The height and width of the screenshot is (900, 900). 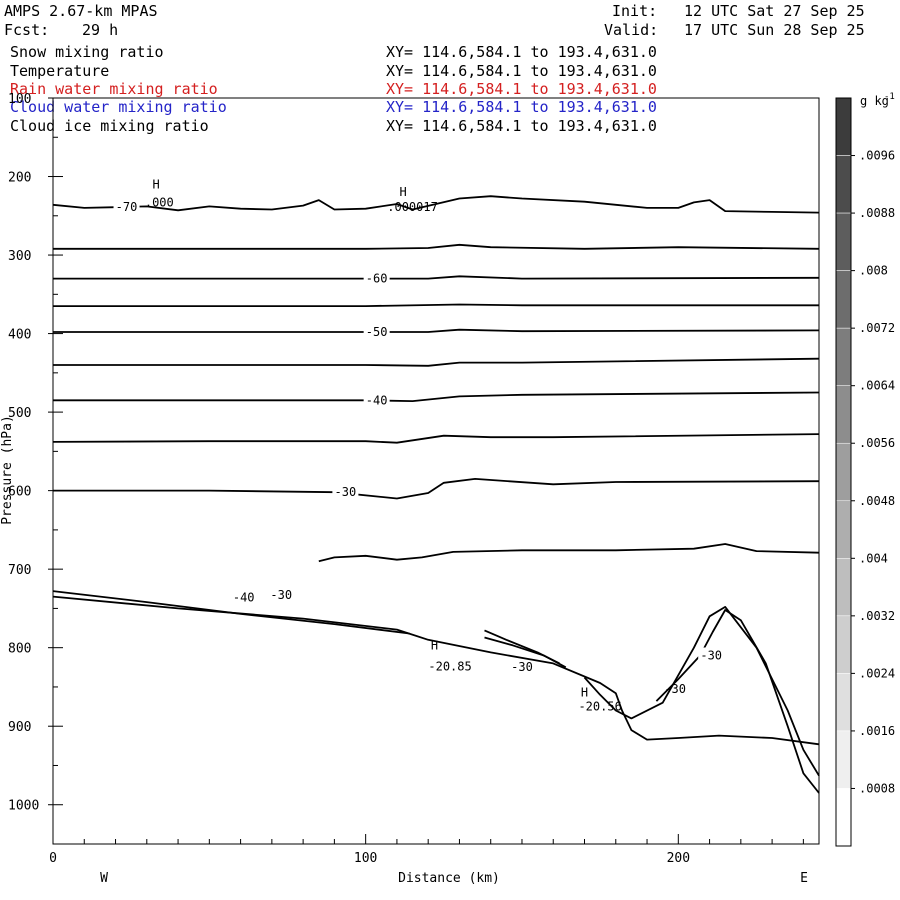 What do you see at coordinates (7, 470) in the screenshot?
I see `y-axis-label: Pressure (hPa)` at bounding box center [7, 470].